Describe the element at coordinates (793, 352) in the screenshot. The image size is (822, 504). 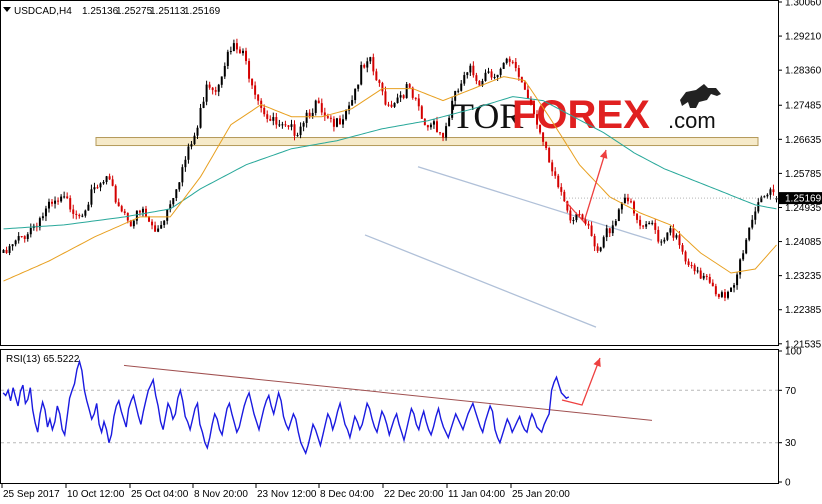
I see `rsi-tick-label: 100` at that location.